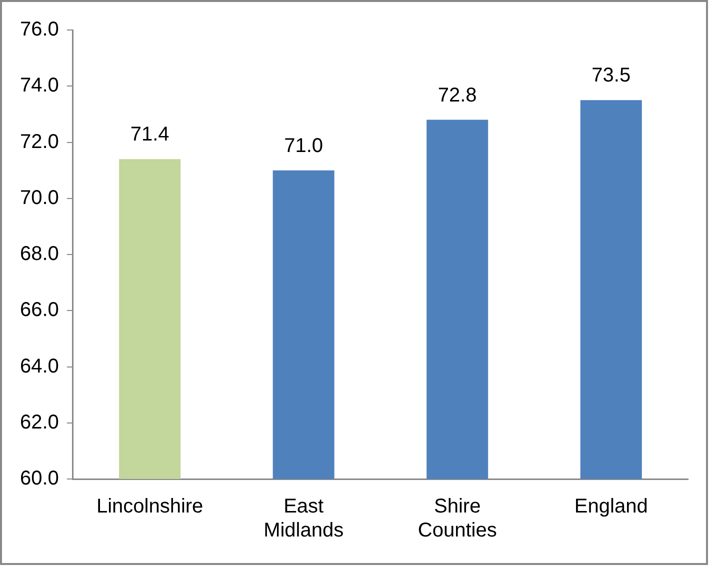 The image size is (710, 566). Describe the element at coordinates (457, 95) in the screenshot. I see `data-label: 72.8` at that location.